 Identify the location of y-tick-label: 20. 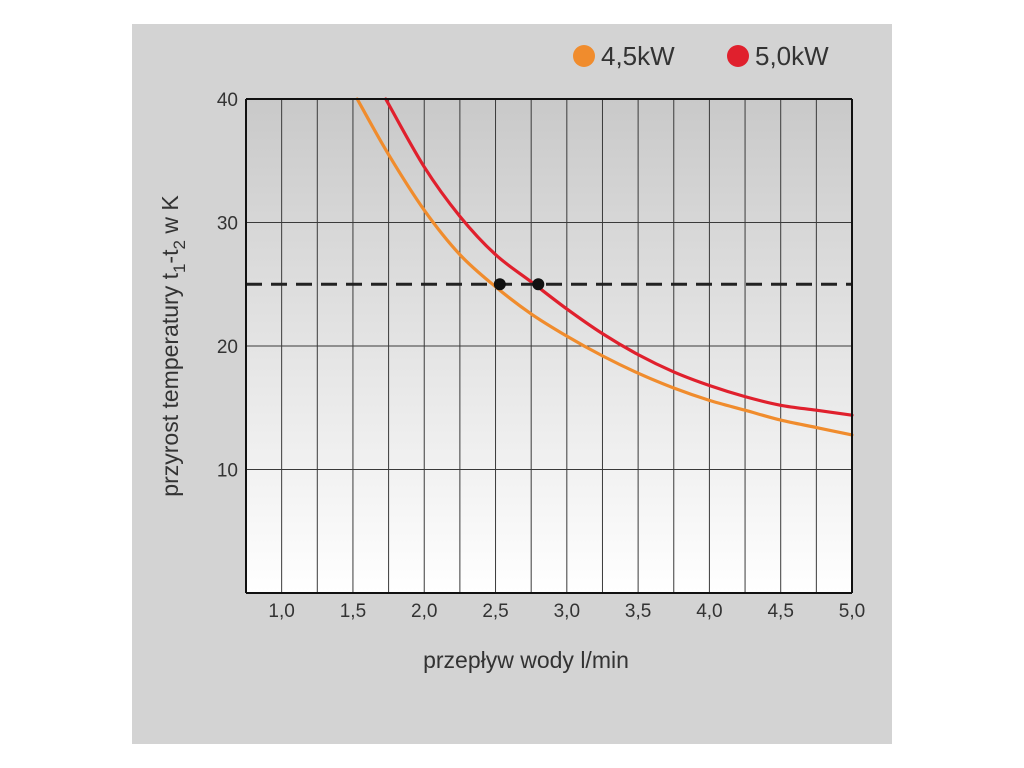
(227, 347).